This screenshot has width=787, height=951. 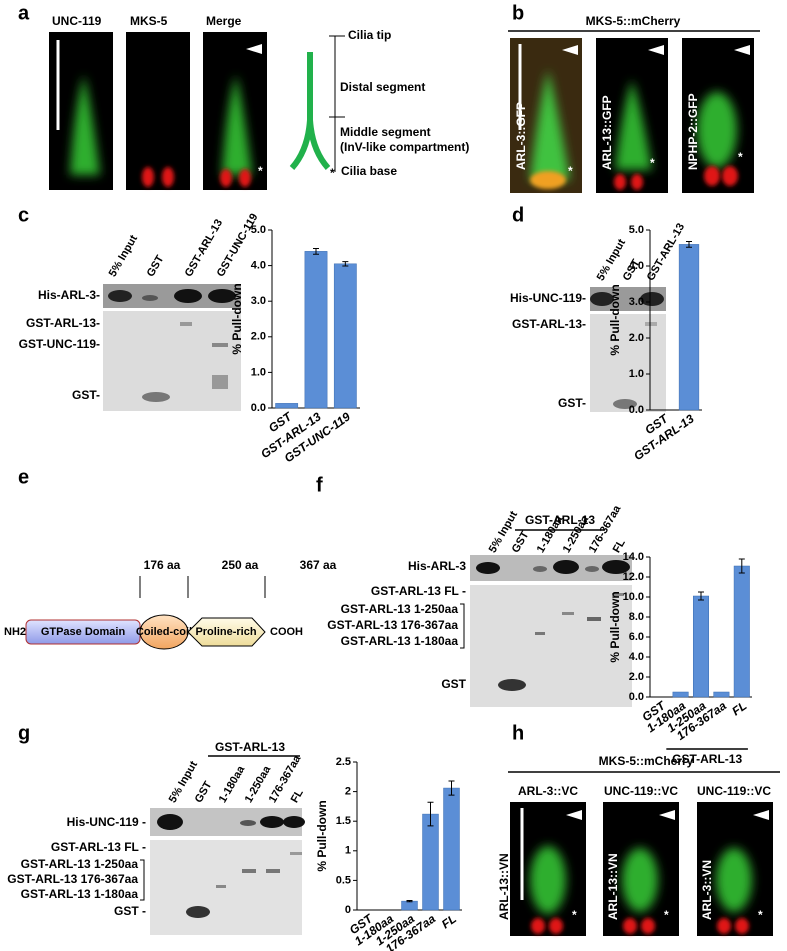 What do you see at coordinates (615, 626) in the screenshot?
I see `y-axis-label: % Pull-down` at bounding box center [615, 626].